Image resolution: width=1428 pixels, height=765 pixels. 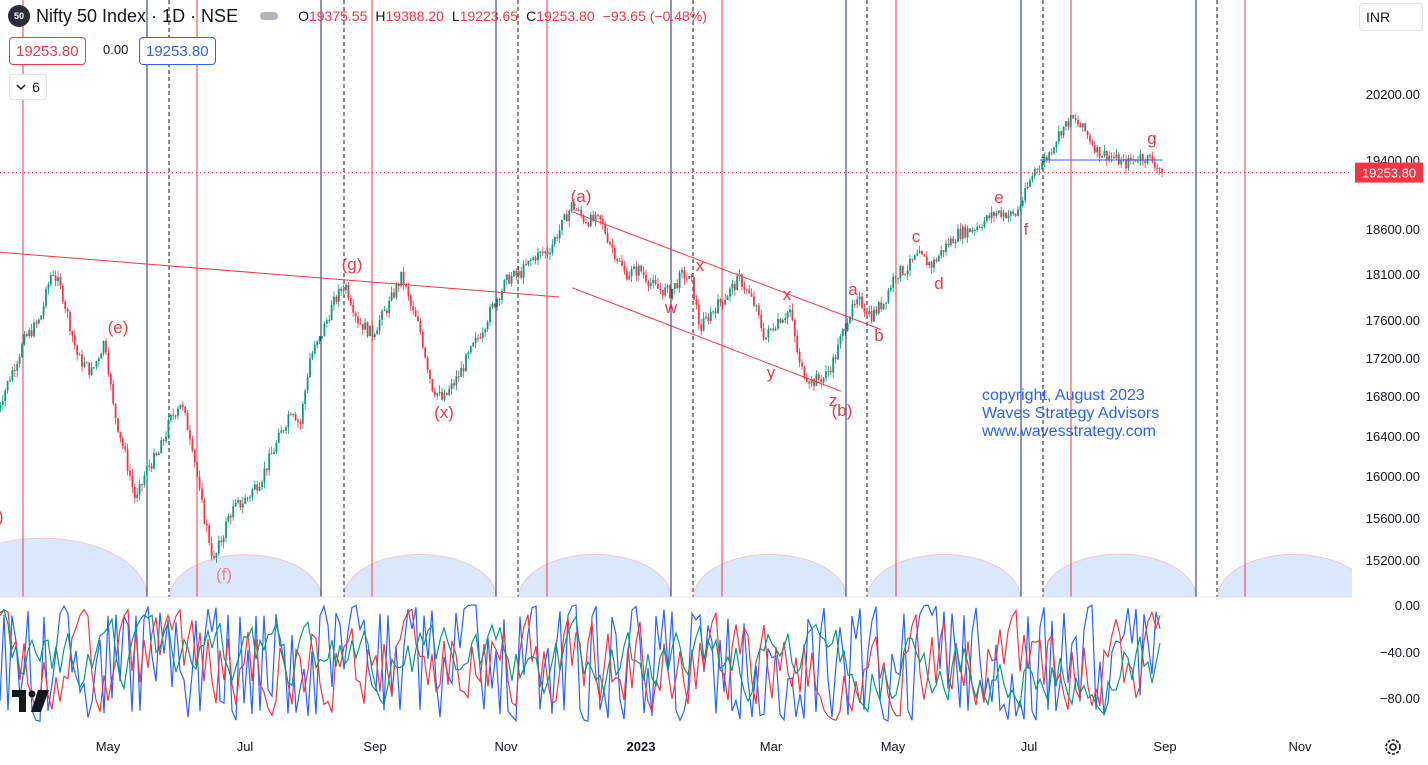 I want to click on settings-gear-icon, so click(x=1393, y=747).